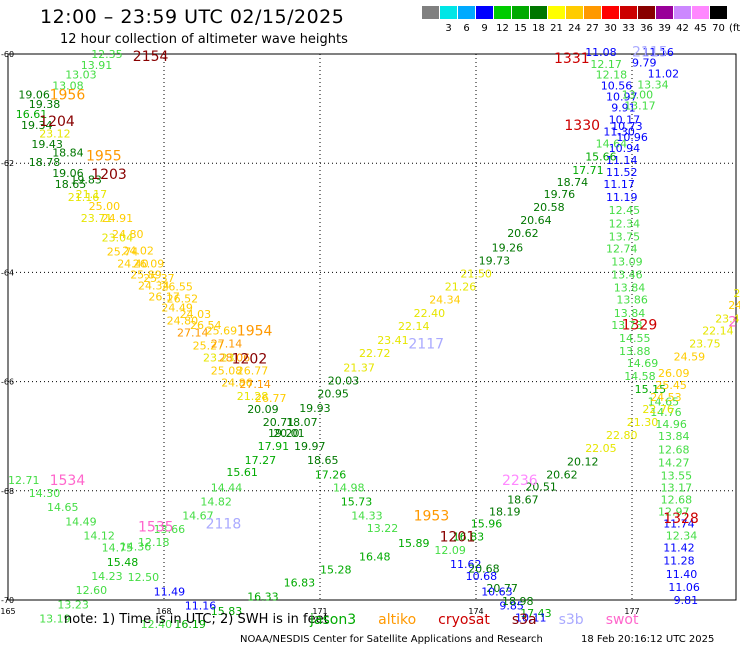 Image resolution: width=740 pixels, height=650 pixels. I want to click on swh-value-label: 13.17, so click(640, 105).